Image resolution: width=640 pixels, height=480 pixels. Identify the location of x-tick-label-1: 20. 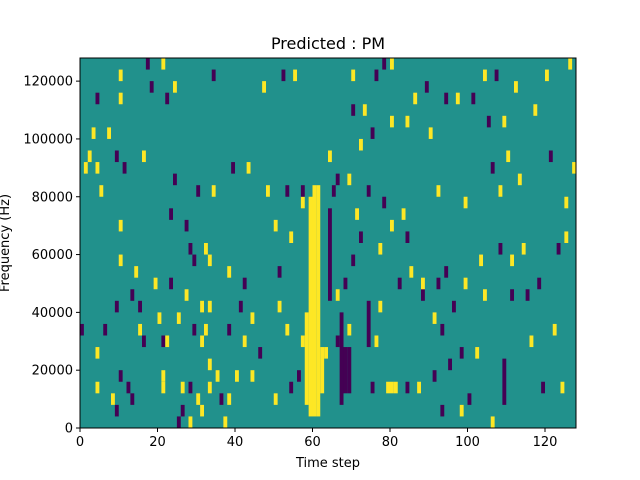
(157, 442).